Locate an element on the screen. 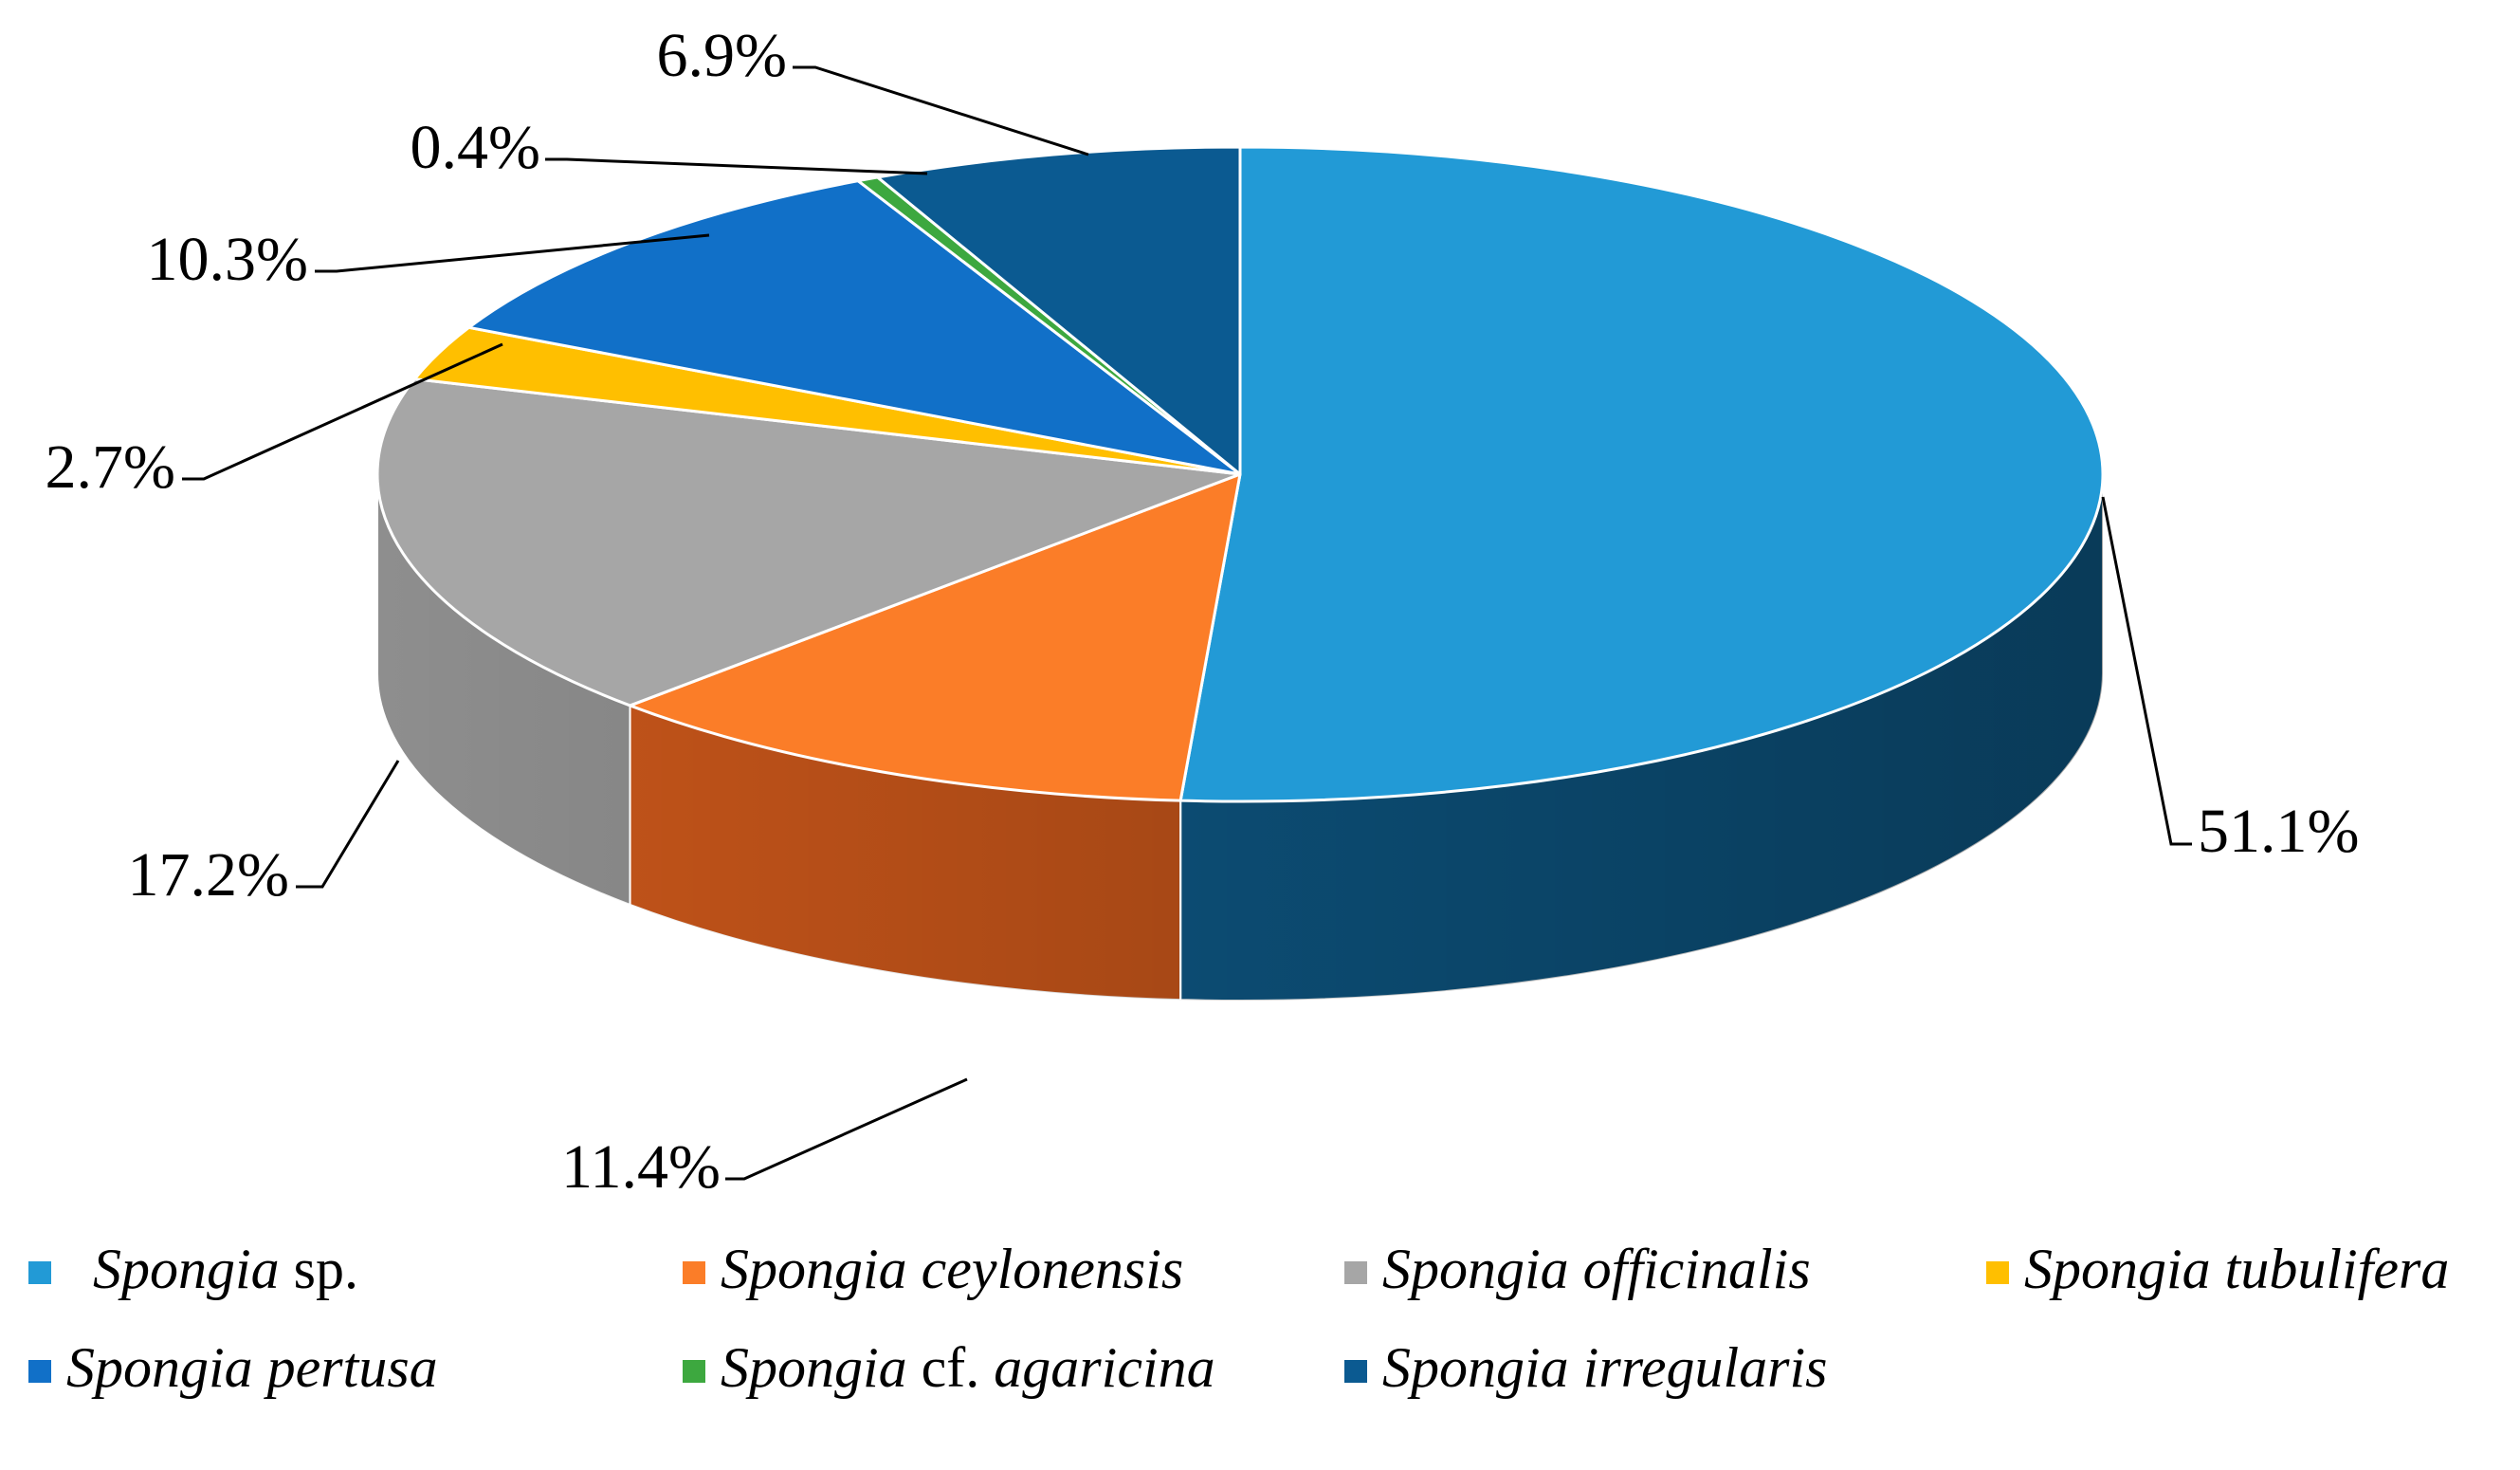 The height and width of the screenshot is (1470, 2520). legend-epithet: officinalis is located at coordinates (1690, 1269).